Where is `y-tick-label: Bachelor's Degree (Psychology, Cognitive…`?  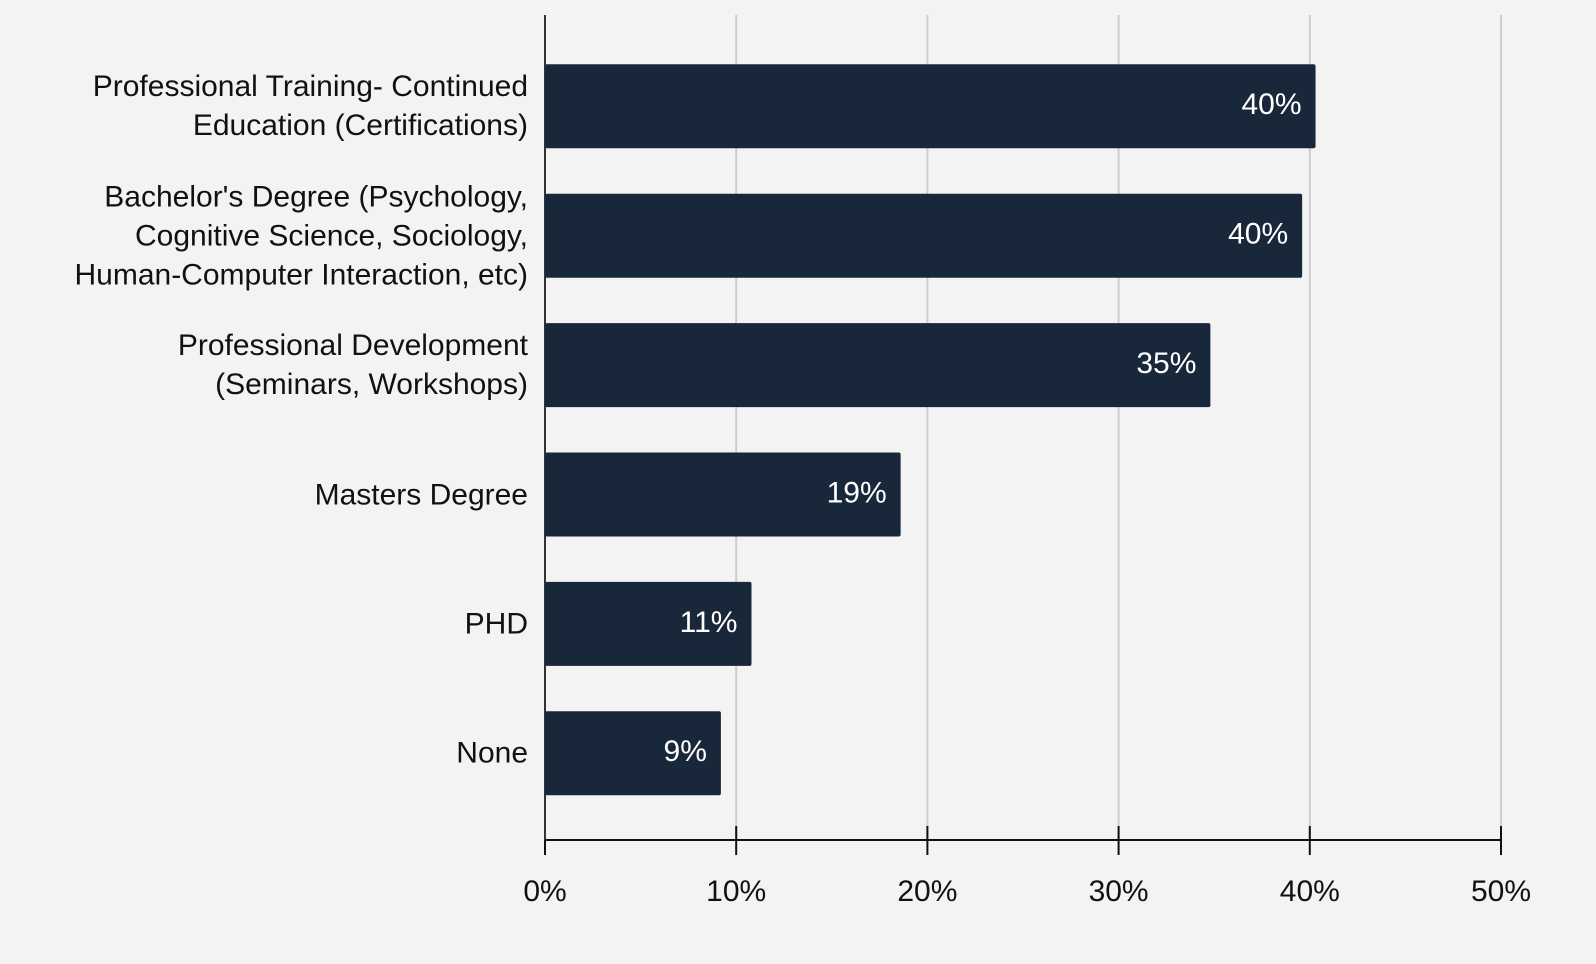
y-tick-label: Bachelor's Degree (Psychology, Cognitive… is located at coordinates (301, 236).